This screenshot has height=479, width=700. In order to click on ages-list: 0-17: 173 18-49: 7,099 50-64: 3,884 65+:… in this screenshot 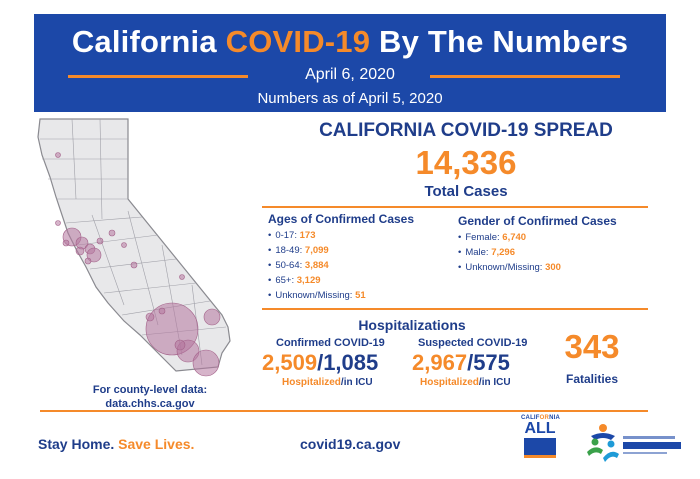, I will do `click(317, 265)`.